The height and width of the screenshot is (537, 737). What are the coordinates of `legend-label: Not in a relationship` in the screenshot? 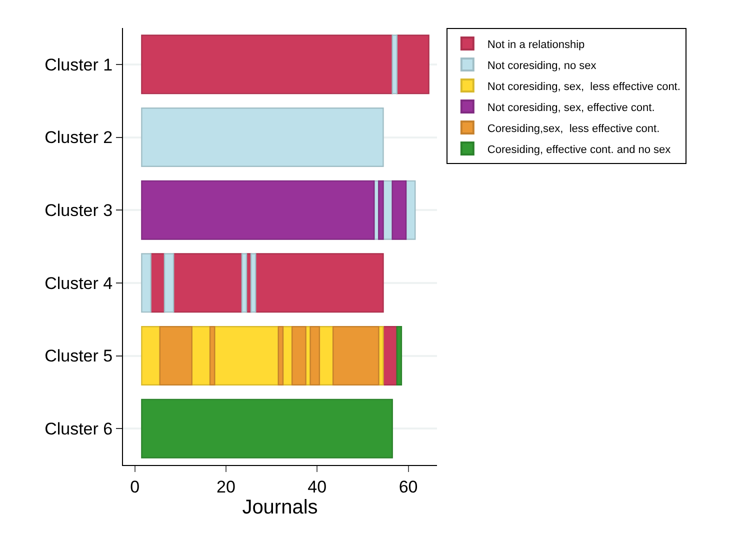 It's located at (536, 44).